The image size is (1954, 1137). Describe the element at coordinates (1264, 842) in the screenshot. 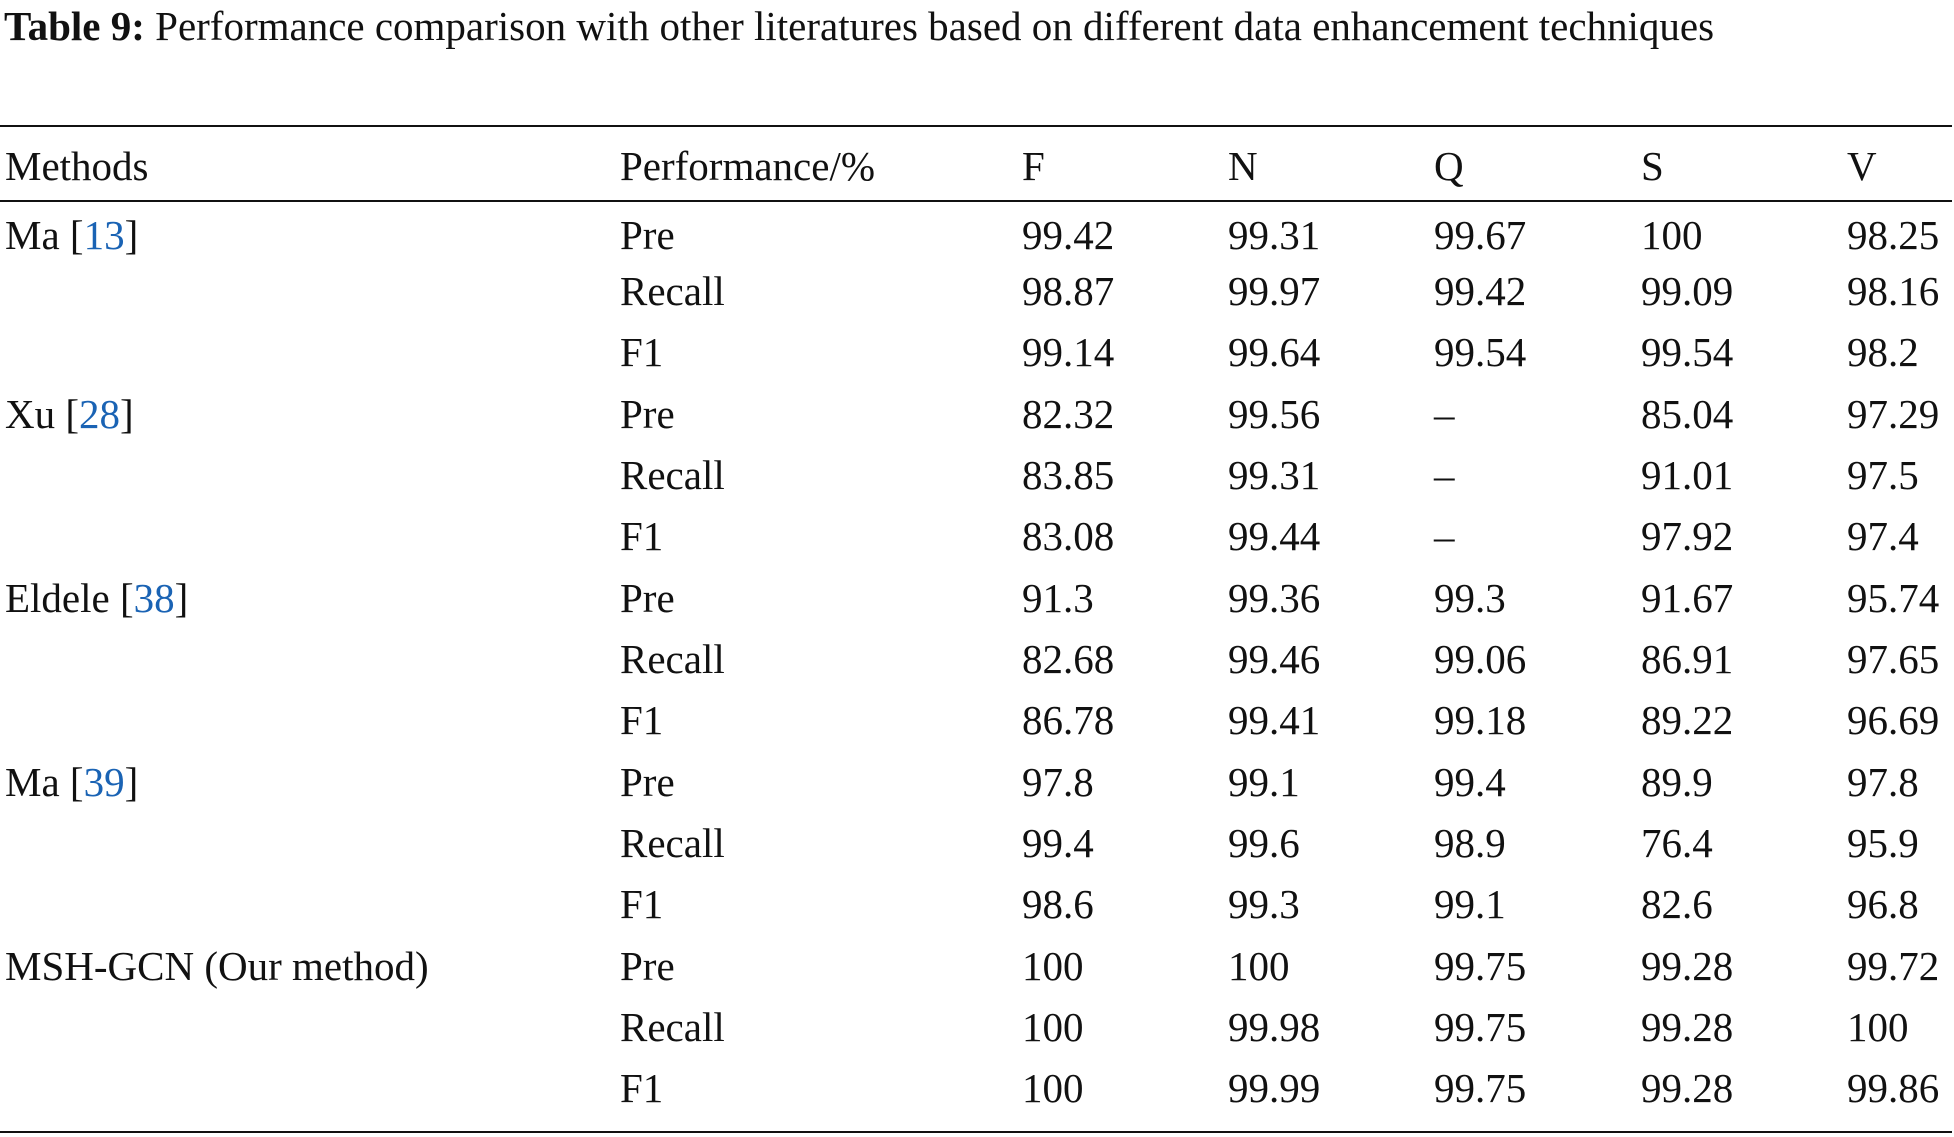

I see `value-cell-n: 99.6` at that location.